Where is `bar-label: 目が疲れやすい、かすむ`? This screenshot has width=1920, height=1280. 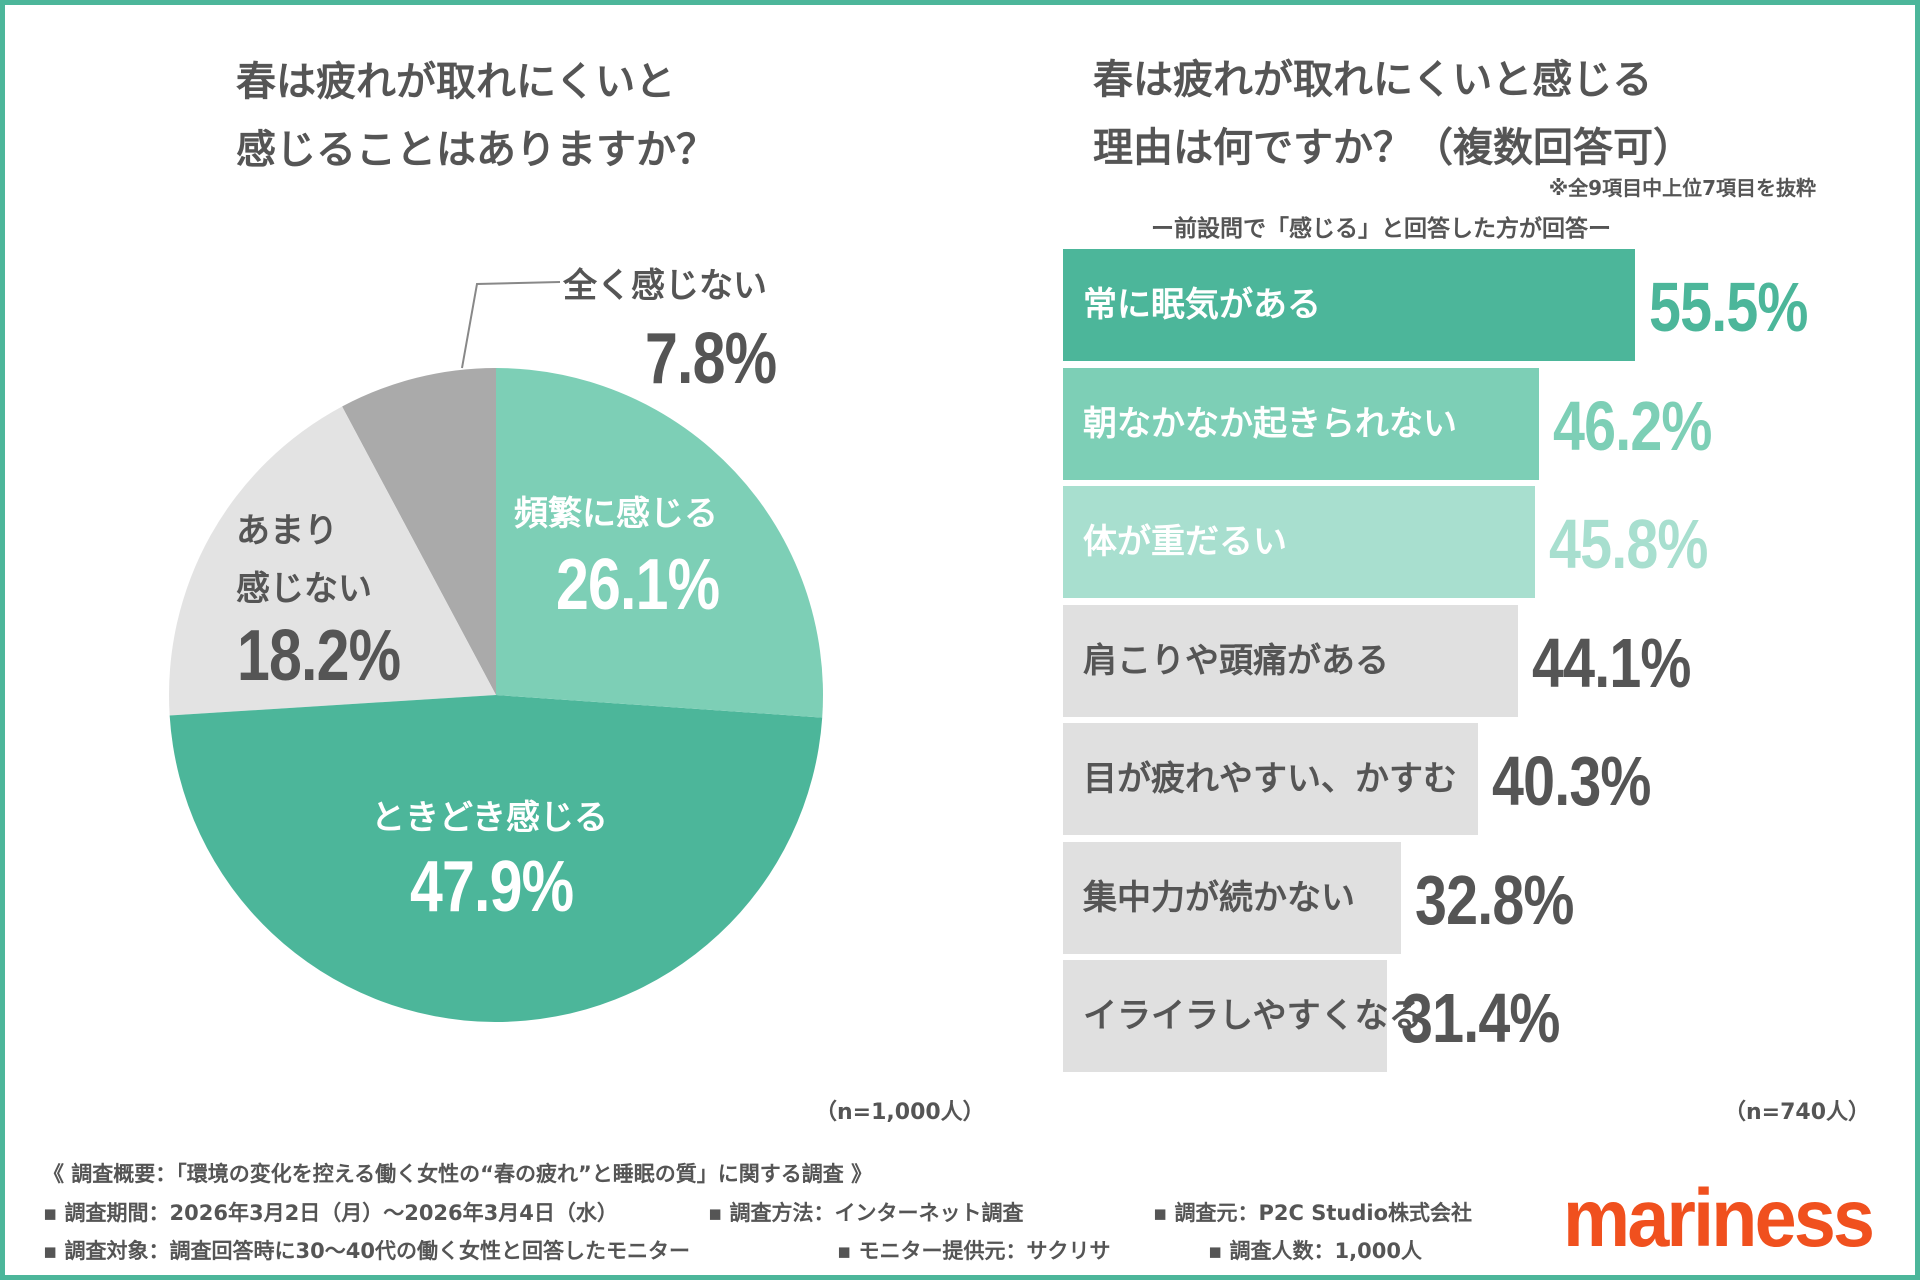
bar-label: 目が疲れやすい、かすむ is located at coordinates (1270, 779).